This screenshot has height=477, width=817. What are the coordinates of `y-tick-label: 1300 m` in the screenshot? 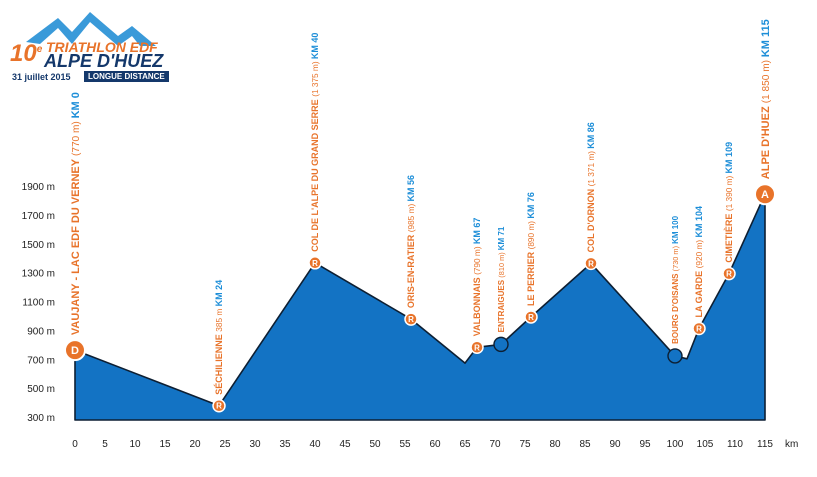 It's located at (38, 274).